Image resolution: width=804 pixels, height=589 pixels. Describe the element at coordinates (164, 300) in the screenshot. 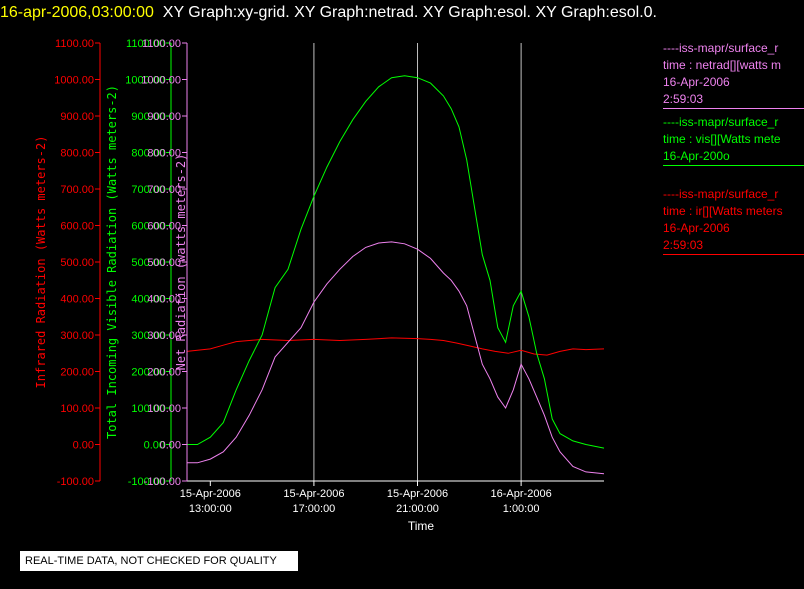

I see `y-tick-label-net-5: 400.00` at that location.